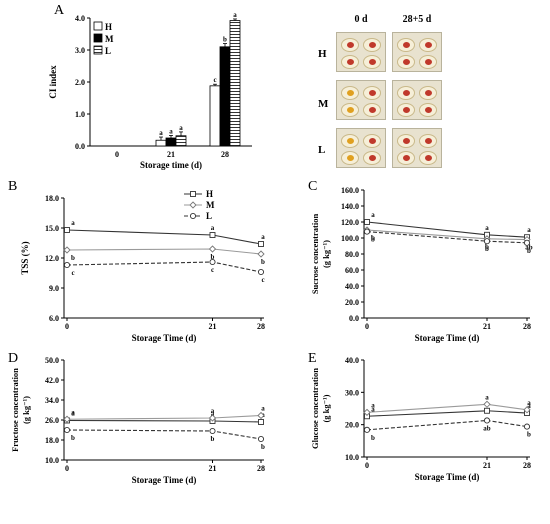  Describe the element at coordinates (59, 10) in the screenshot. I see `panel-label-a: A` at that location.